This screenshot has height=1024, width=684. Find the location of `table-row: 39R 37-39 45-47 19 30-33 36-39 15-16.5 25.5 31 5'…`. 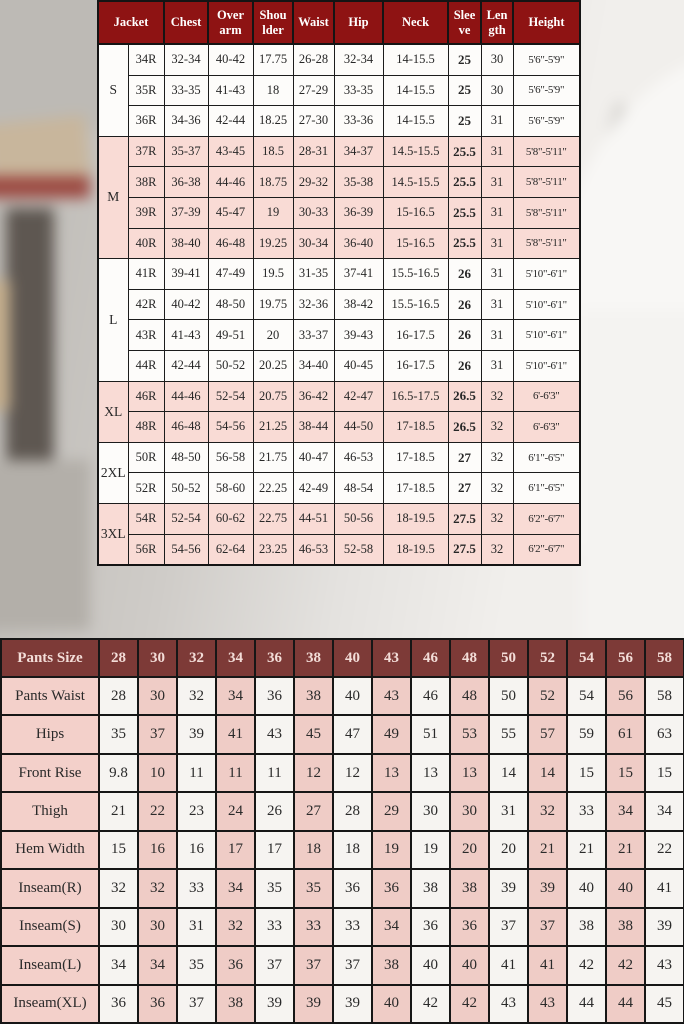

table-row: 39R 37-39 45-47 19 30-33 36-39 15-16.5 25.5 31 5'… is located at coordinates (339, 212).